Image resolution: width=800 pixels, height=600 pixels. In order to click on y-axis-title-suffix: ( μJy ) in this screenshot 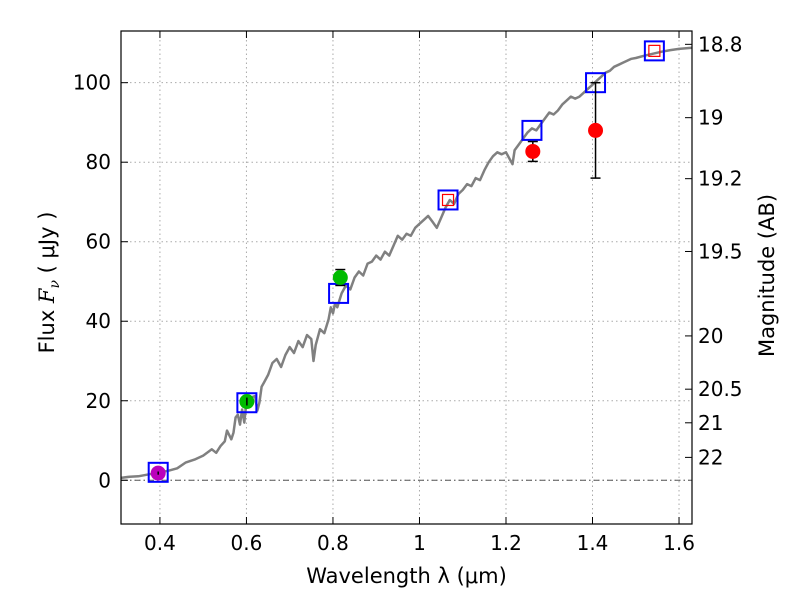, I will do `click(47, 246)`.